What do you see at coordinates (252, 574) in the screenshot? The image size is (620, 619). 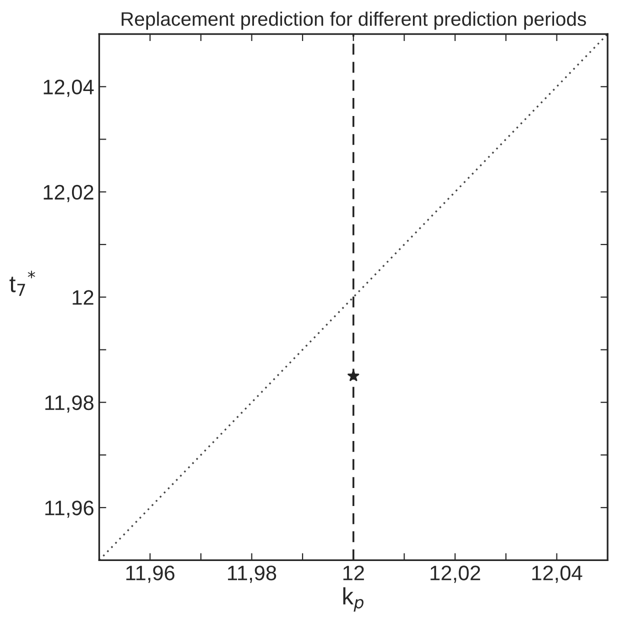 I see `x-tick-label: 11,98` at bounding box center [252, 574].